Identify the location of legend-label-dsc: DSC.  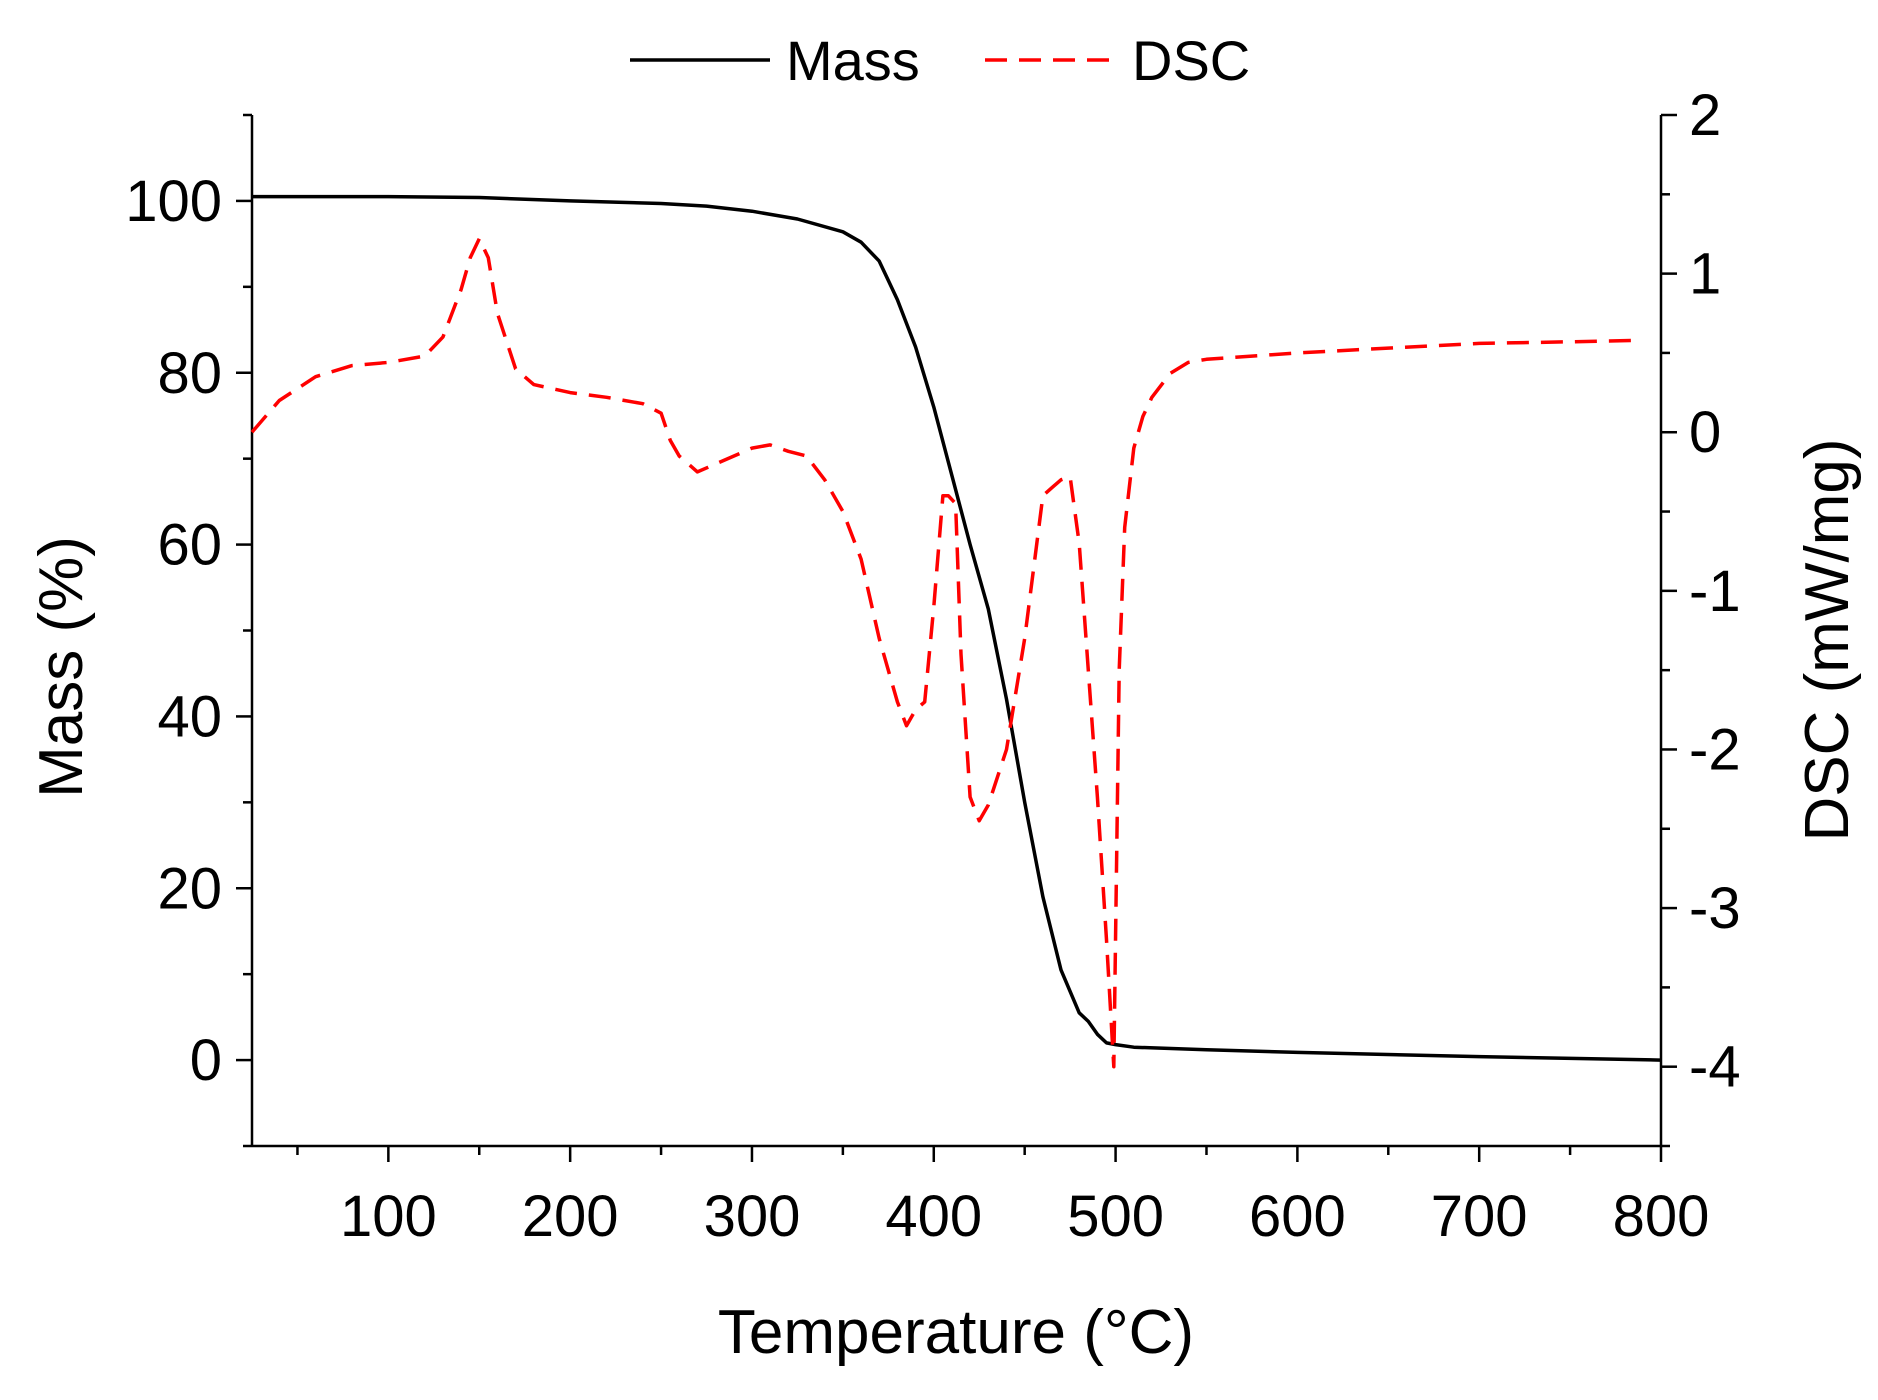
(1191, 60).